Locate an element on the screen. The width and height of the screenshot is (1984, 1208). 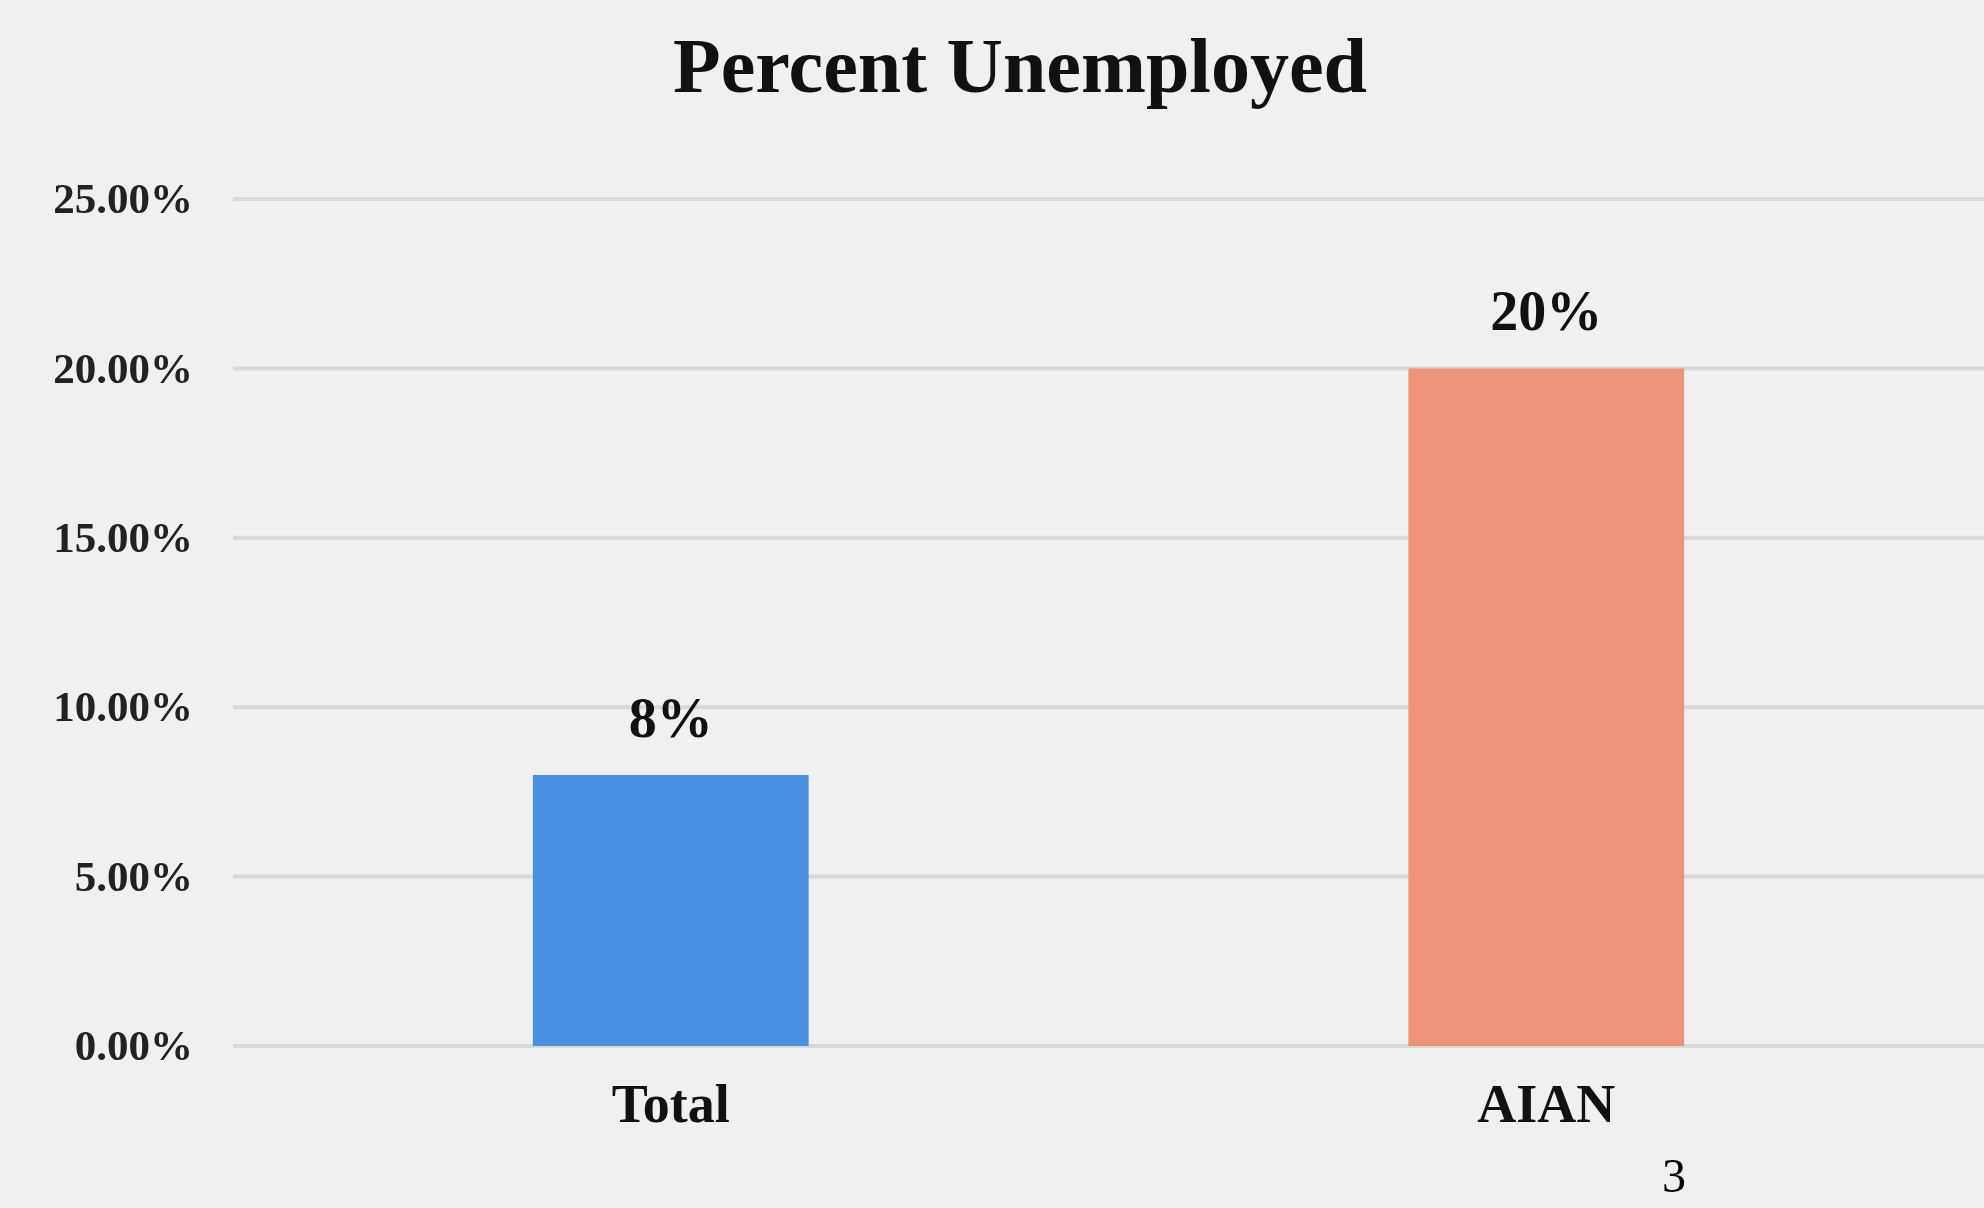
data-label: 20% is located at coordinates (1546, 311).